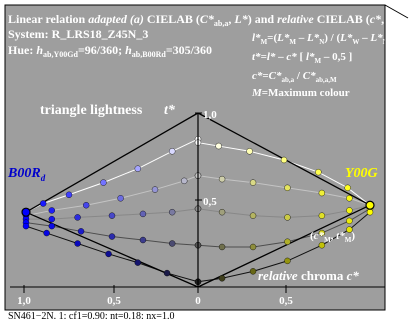 The height and width of the screenshot is (323, 413). Describe the element at coordinates (26, 212) in the screenshot. I see `left-maximum-marker` at that location.